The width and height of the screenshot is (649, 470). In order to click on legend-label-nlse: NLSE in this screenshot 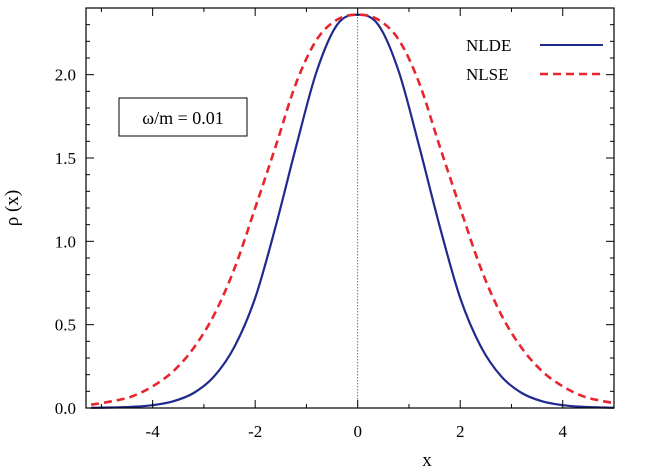, I will do `click(487, 74)`.